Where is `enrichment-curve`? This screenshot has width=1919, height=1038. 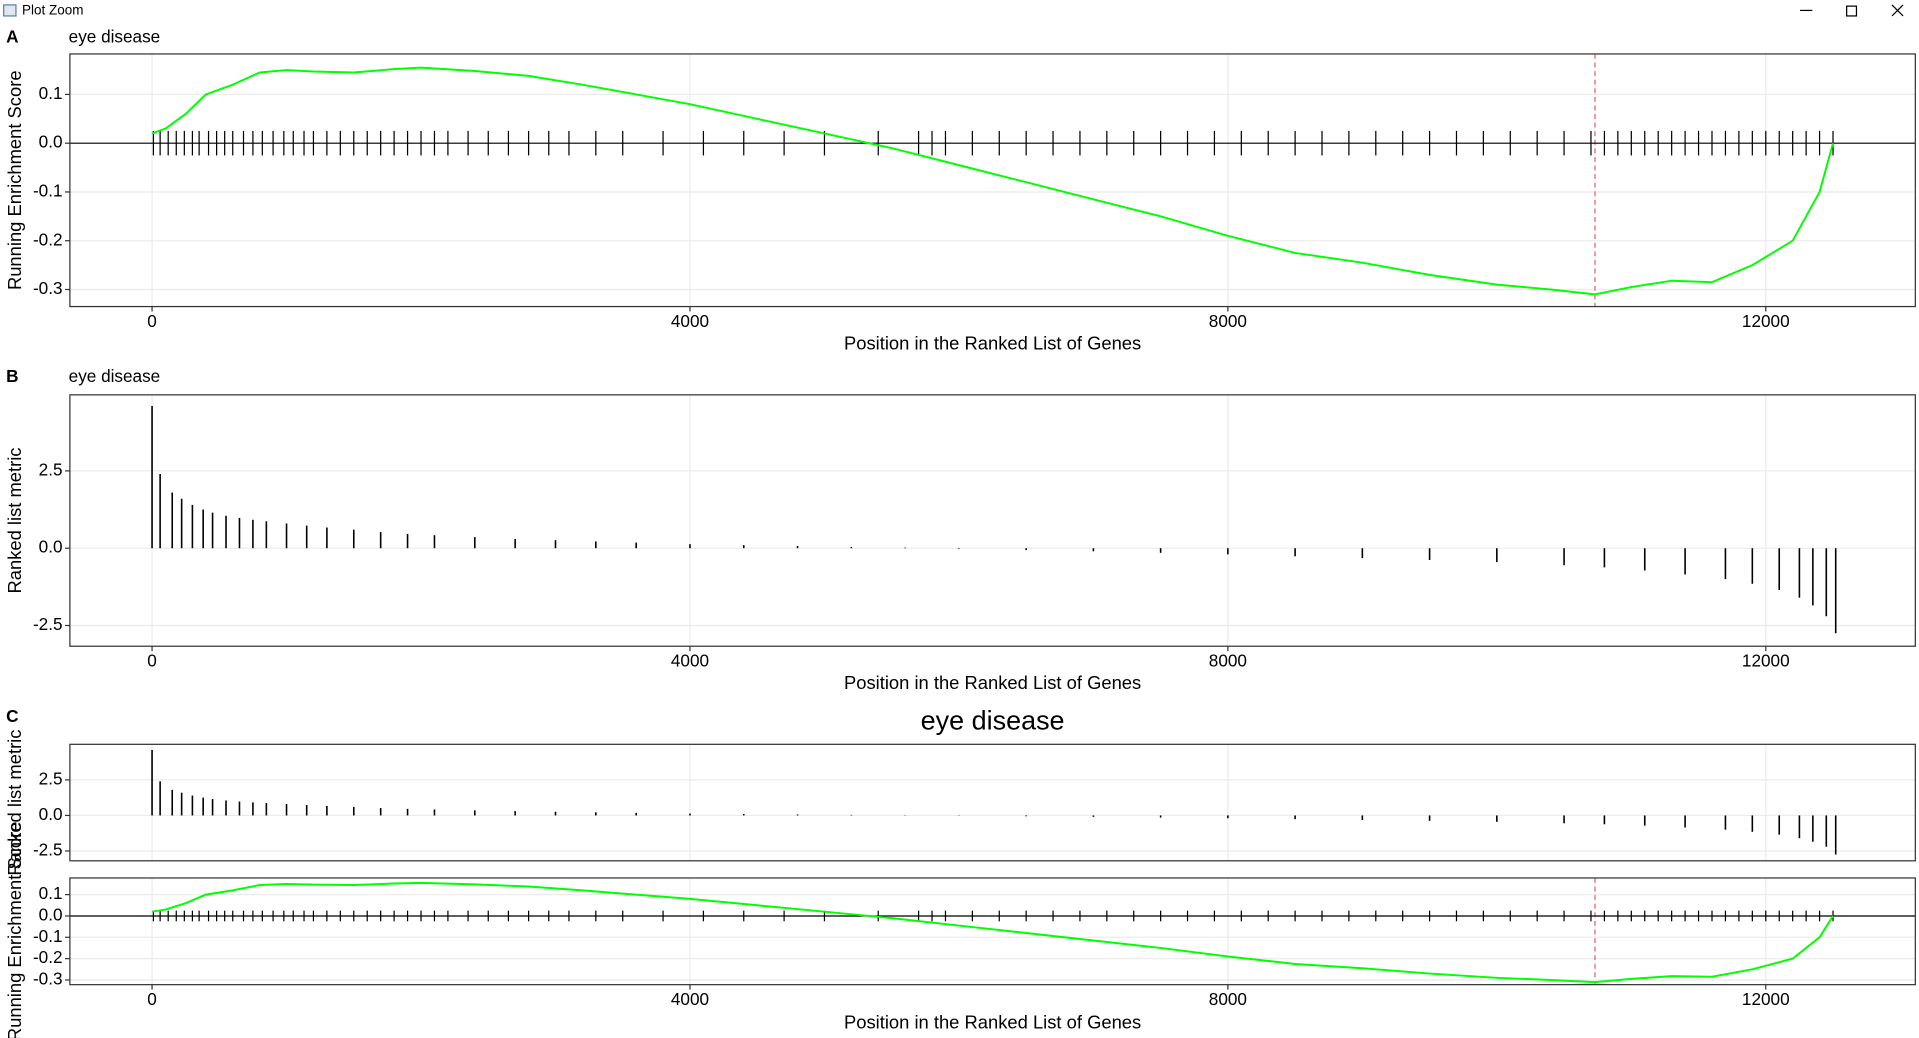
enrichment-curve is located at coordinates (992, 932).